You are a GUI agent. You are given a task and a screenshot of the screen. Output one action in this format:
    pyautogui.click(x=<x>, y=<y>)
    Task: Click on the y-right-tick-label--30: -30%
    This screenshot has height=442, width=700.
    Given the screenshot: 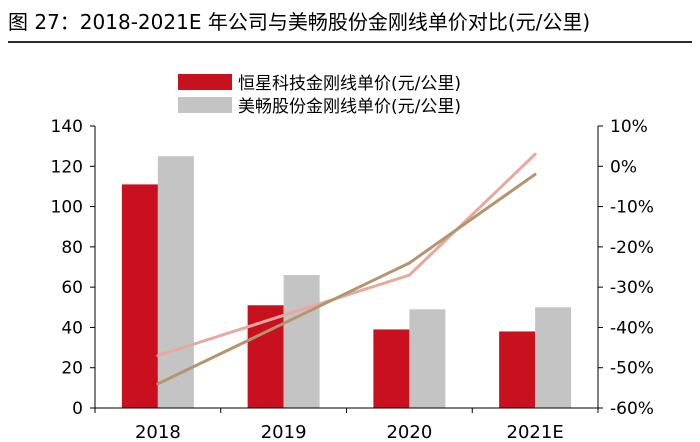 What is the action you would take?
    pyautogui.click(x=632, y=288)
    